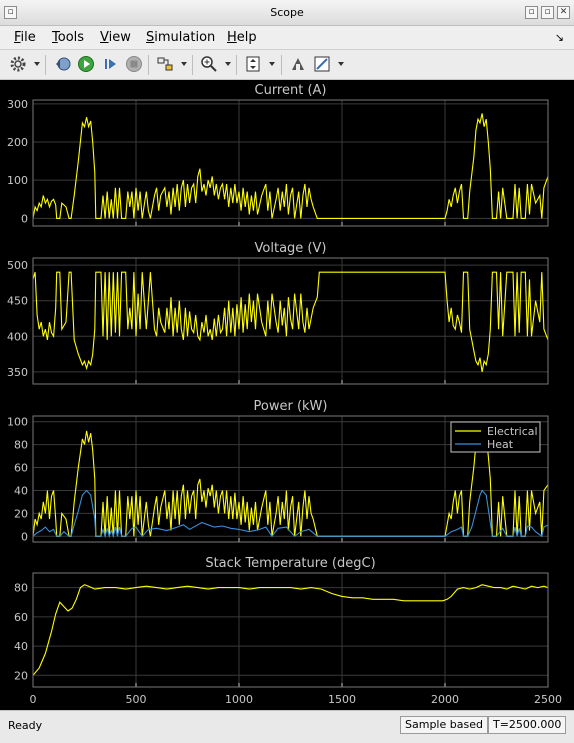 The width and height of the screenshot is (574, 743). Describe the element at coordinates (290, 563) in the screenshot. I see `temperature-plot-title: Stack Temperature (degC)` at that location.